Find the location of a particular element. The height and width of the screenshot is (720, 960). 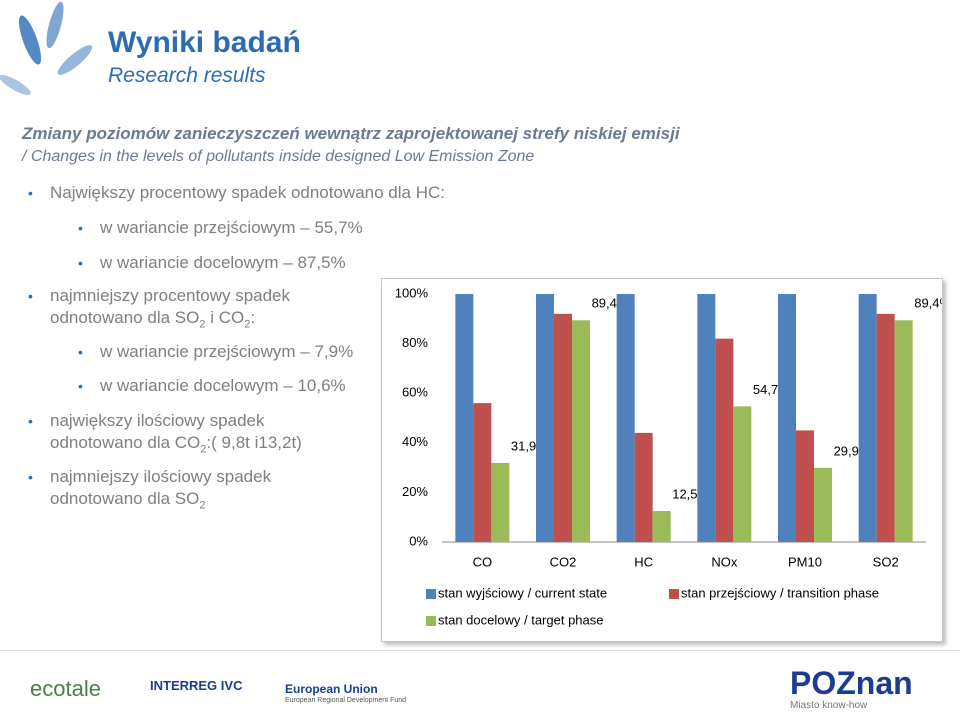

y-tick-label: 80% is located at coordinates (415, 342).